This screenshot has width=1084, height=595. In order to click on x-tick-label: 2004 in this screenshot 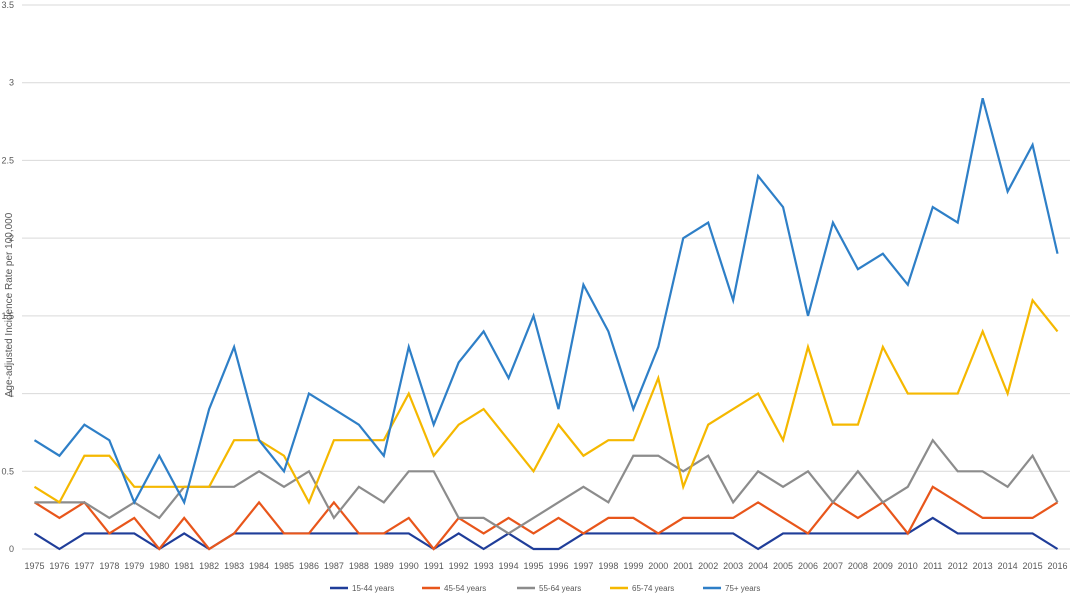, I will do `click(758, 566)`.